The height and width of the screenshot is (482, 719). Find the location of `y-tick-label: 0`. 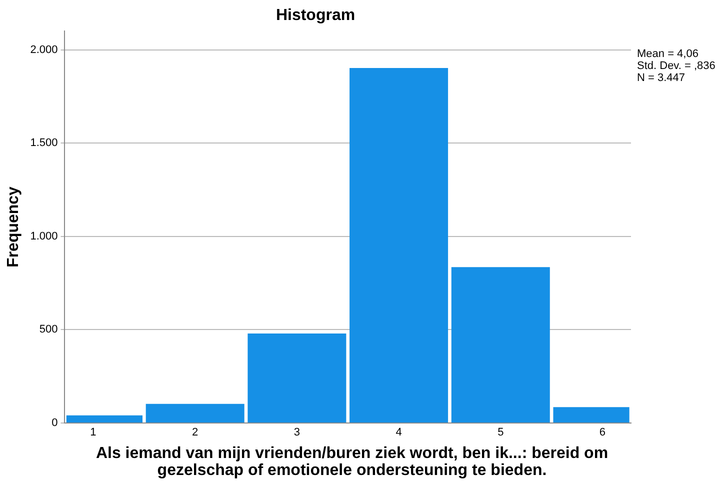

y-tick-label: 0 is located at coordinates (55, 422).